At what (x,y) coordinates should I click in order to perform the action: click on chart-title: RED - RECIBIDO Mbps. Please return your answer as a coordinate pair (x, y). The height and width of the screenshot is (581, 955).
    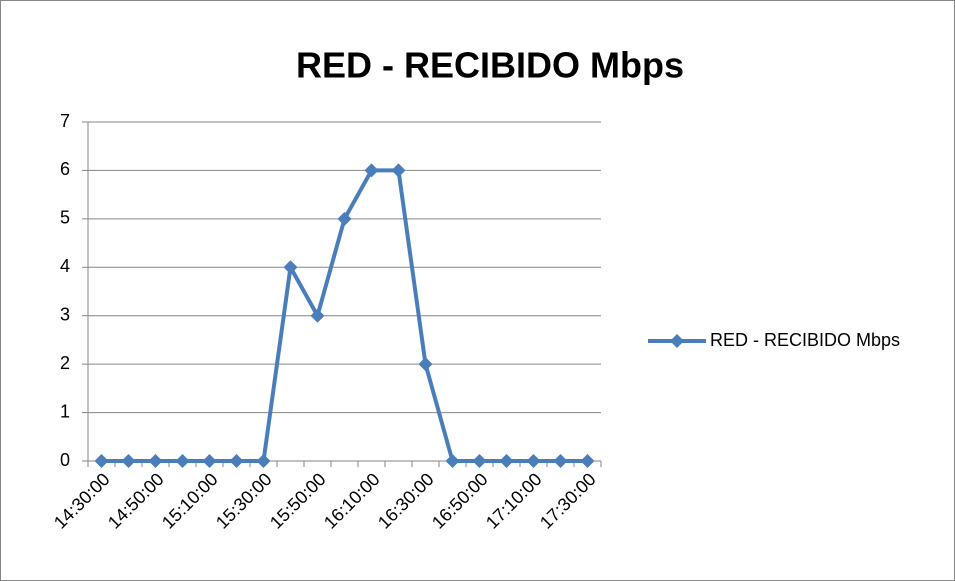
    Looking at the image, I should click on (490, 65).